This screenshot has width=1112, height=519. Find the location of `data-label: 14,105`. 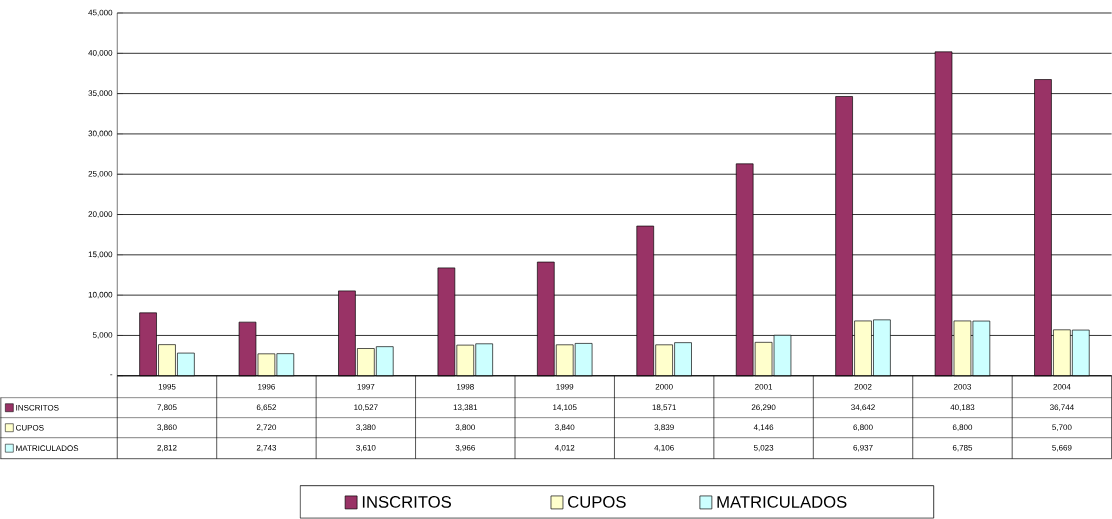

data-label: 14,105 is located at coordinates (565, 408).